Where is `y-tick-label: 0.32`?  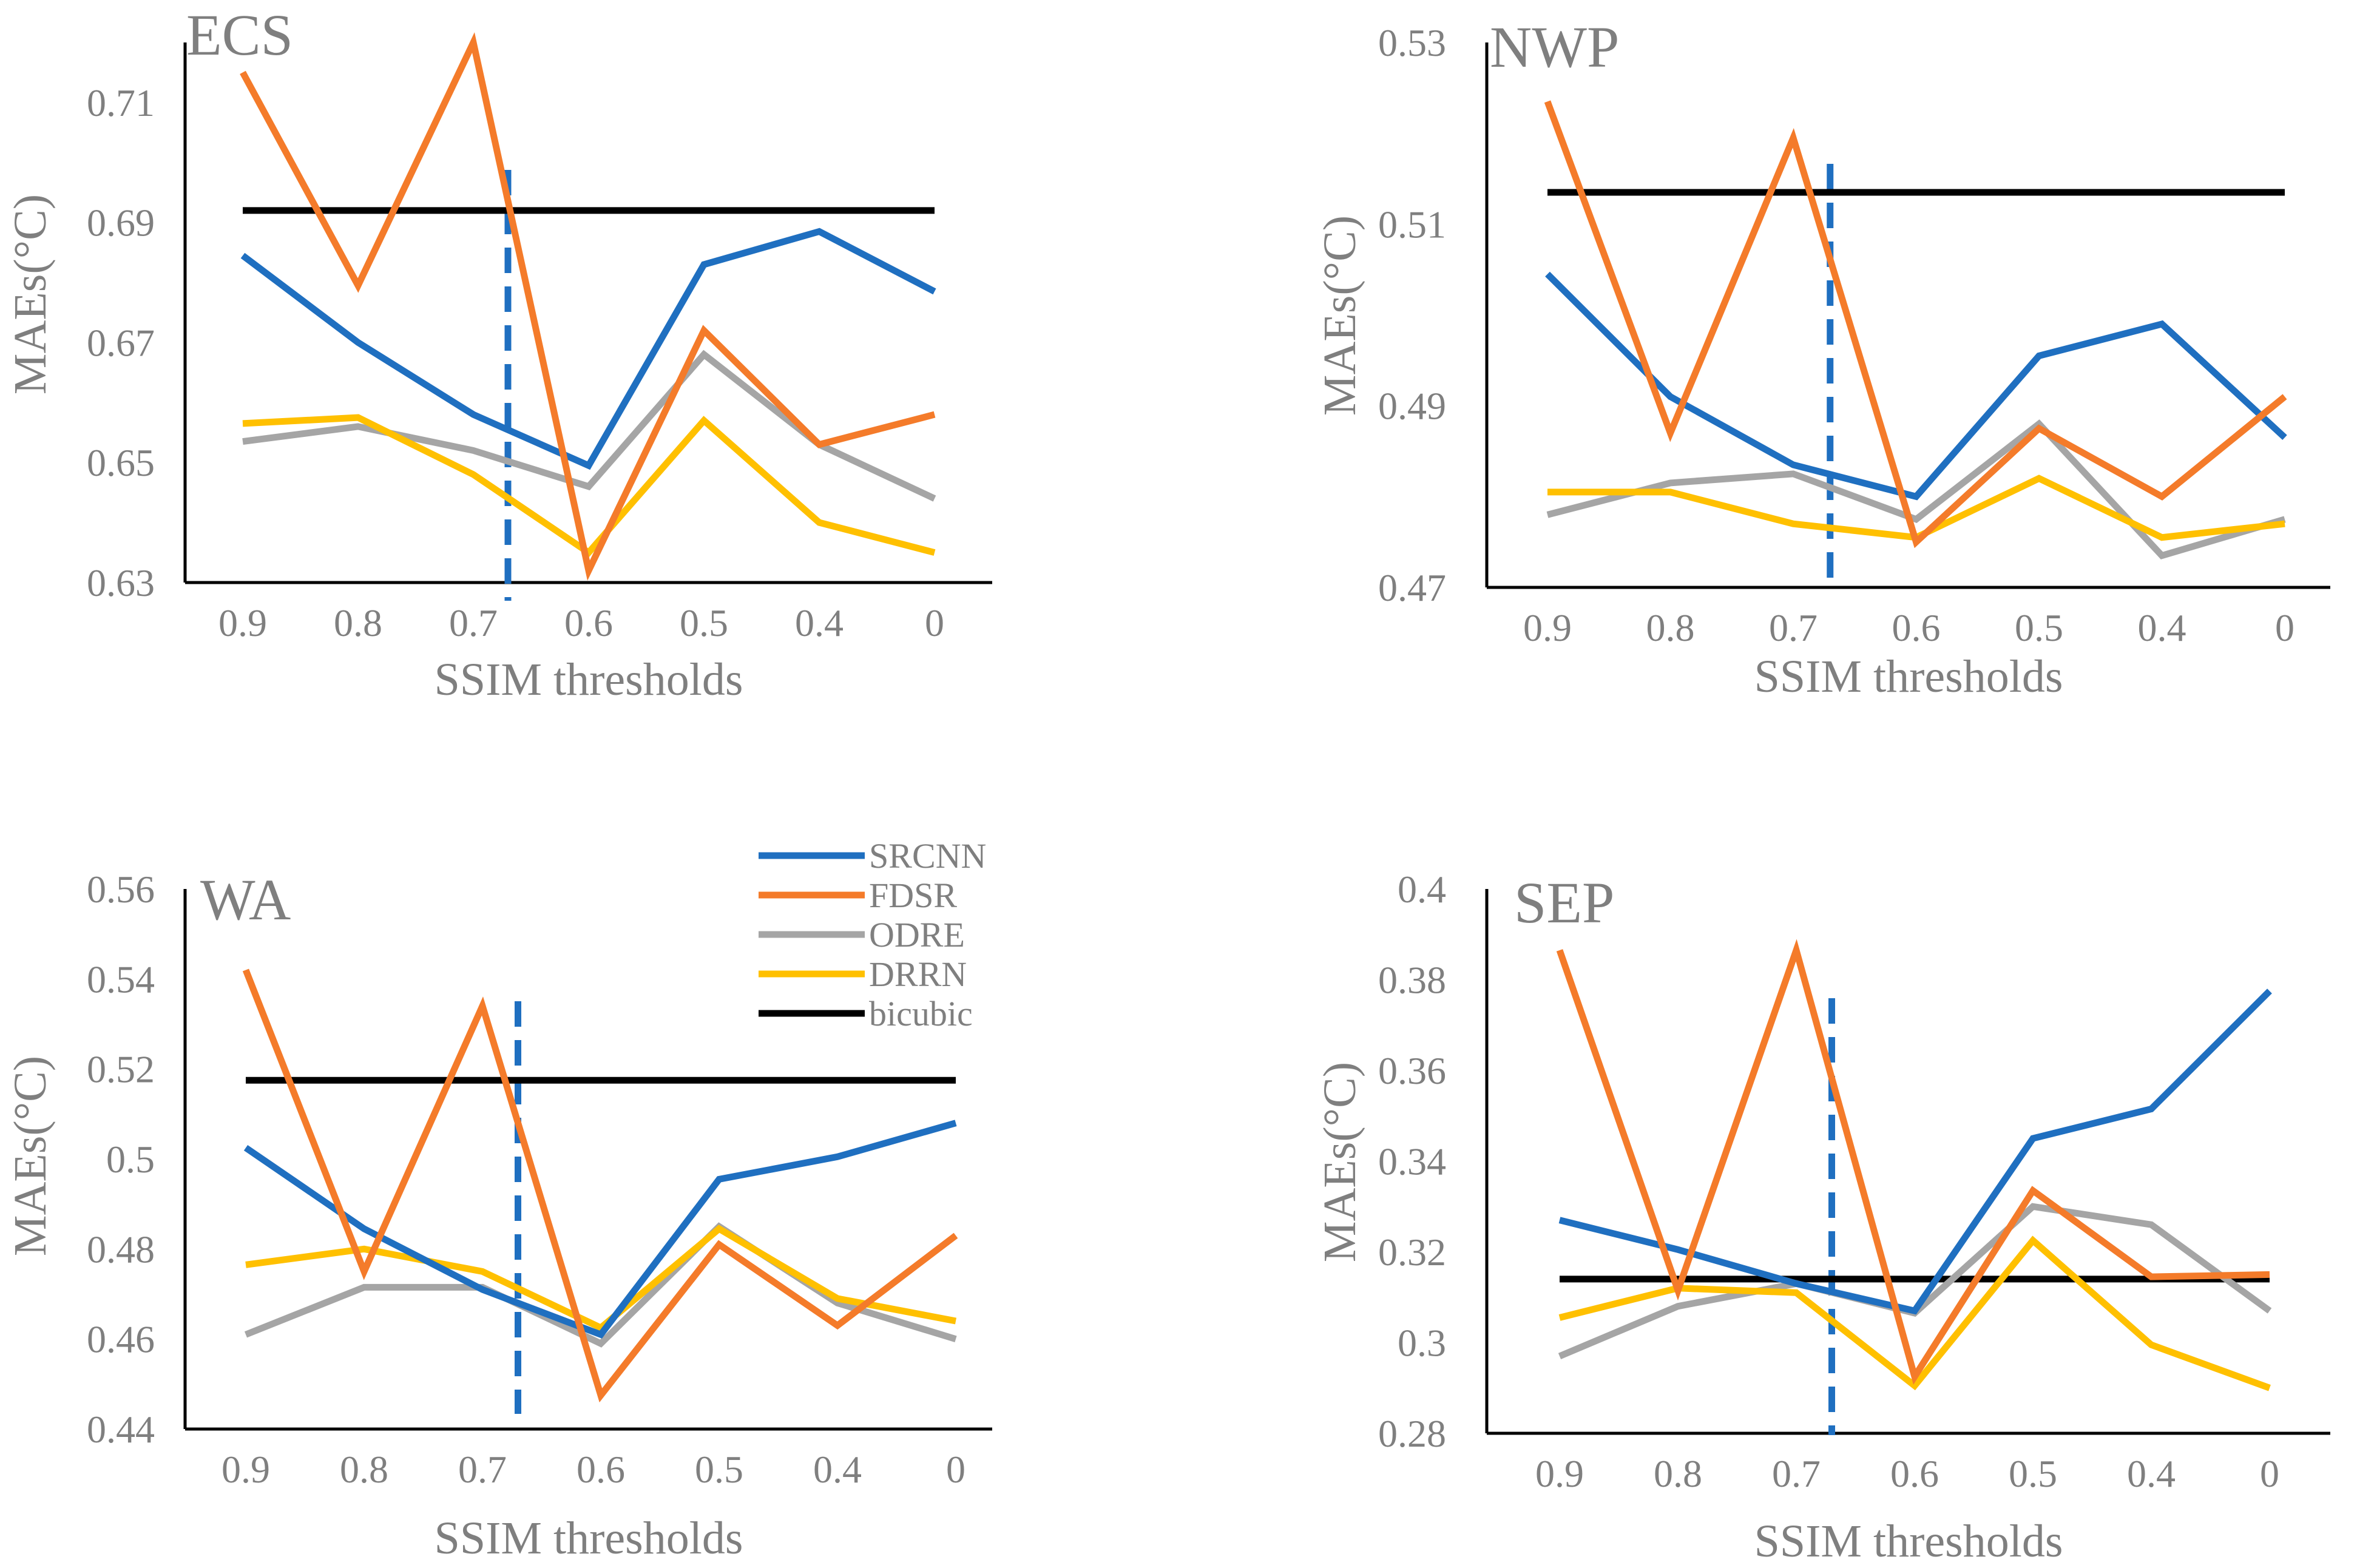 y-tick-label: 0.32 is located at coordinates (1412, 1253).